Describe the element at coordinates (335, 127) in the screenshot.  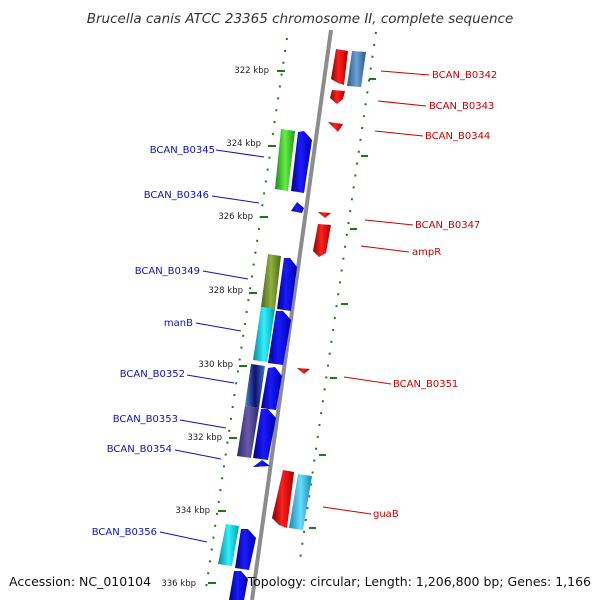
I see `gene-bcan-b0344` at that location.